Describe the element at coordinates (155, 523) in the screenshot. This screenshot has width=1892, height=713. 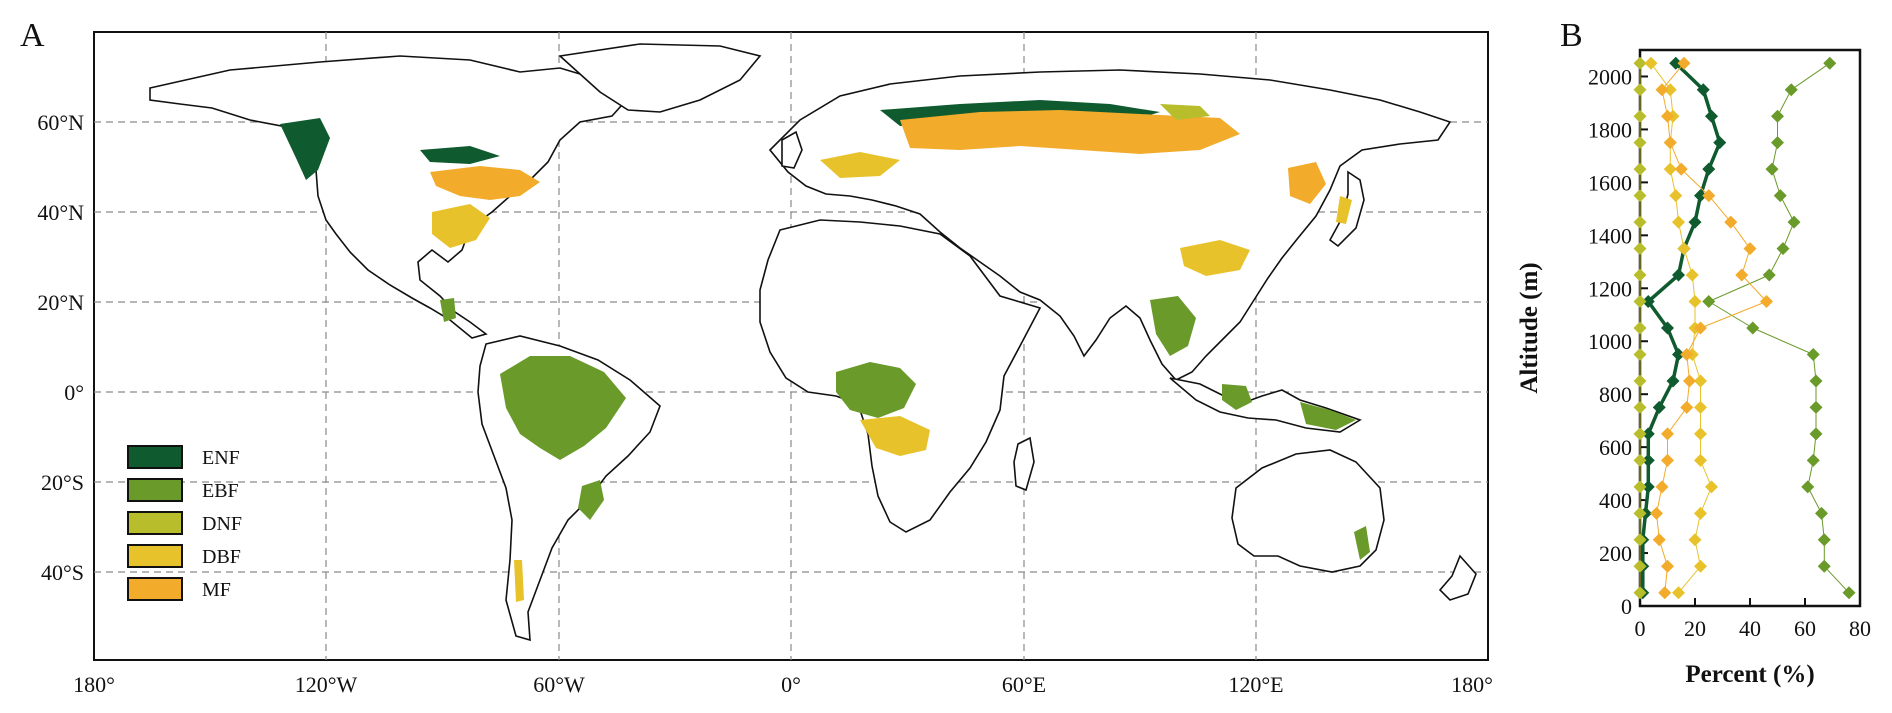
I see `legend-swatch-dnf` at that location.